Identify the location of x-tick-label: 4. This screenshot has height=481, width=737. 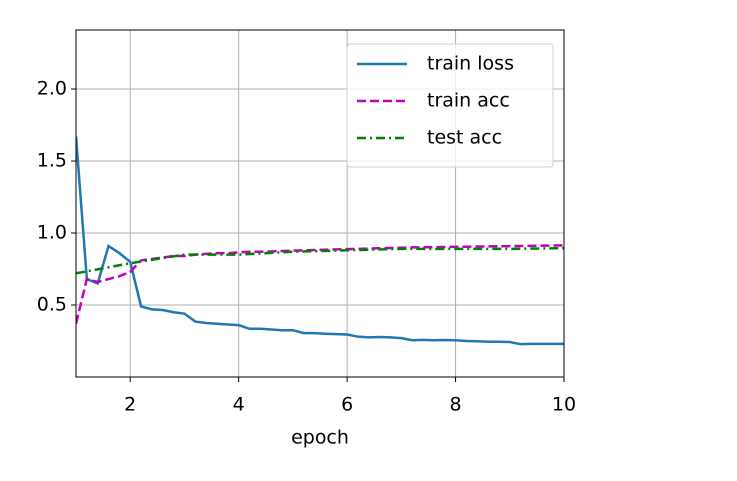
(239, 405).